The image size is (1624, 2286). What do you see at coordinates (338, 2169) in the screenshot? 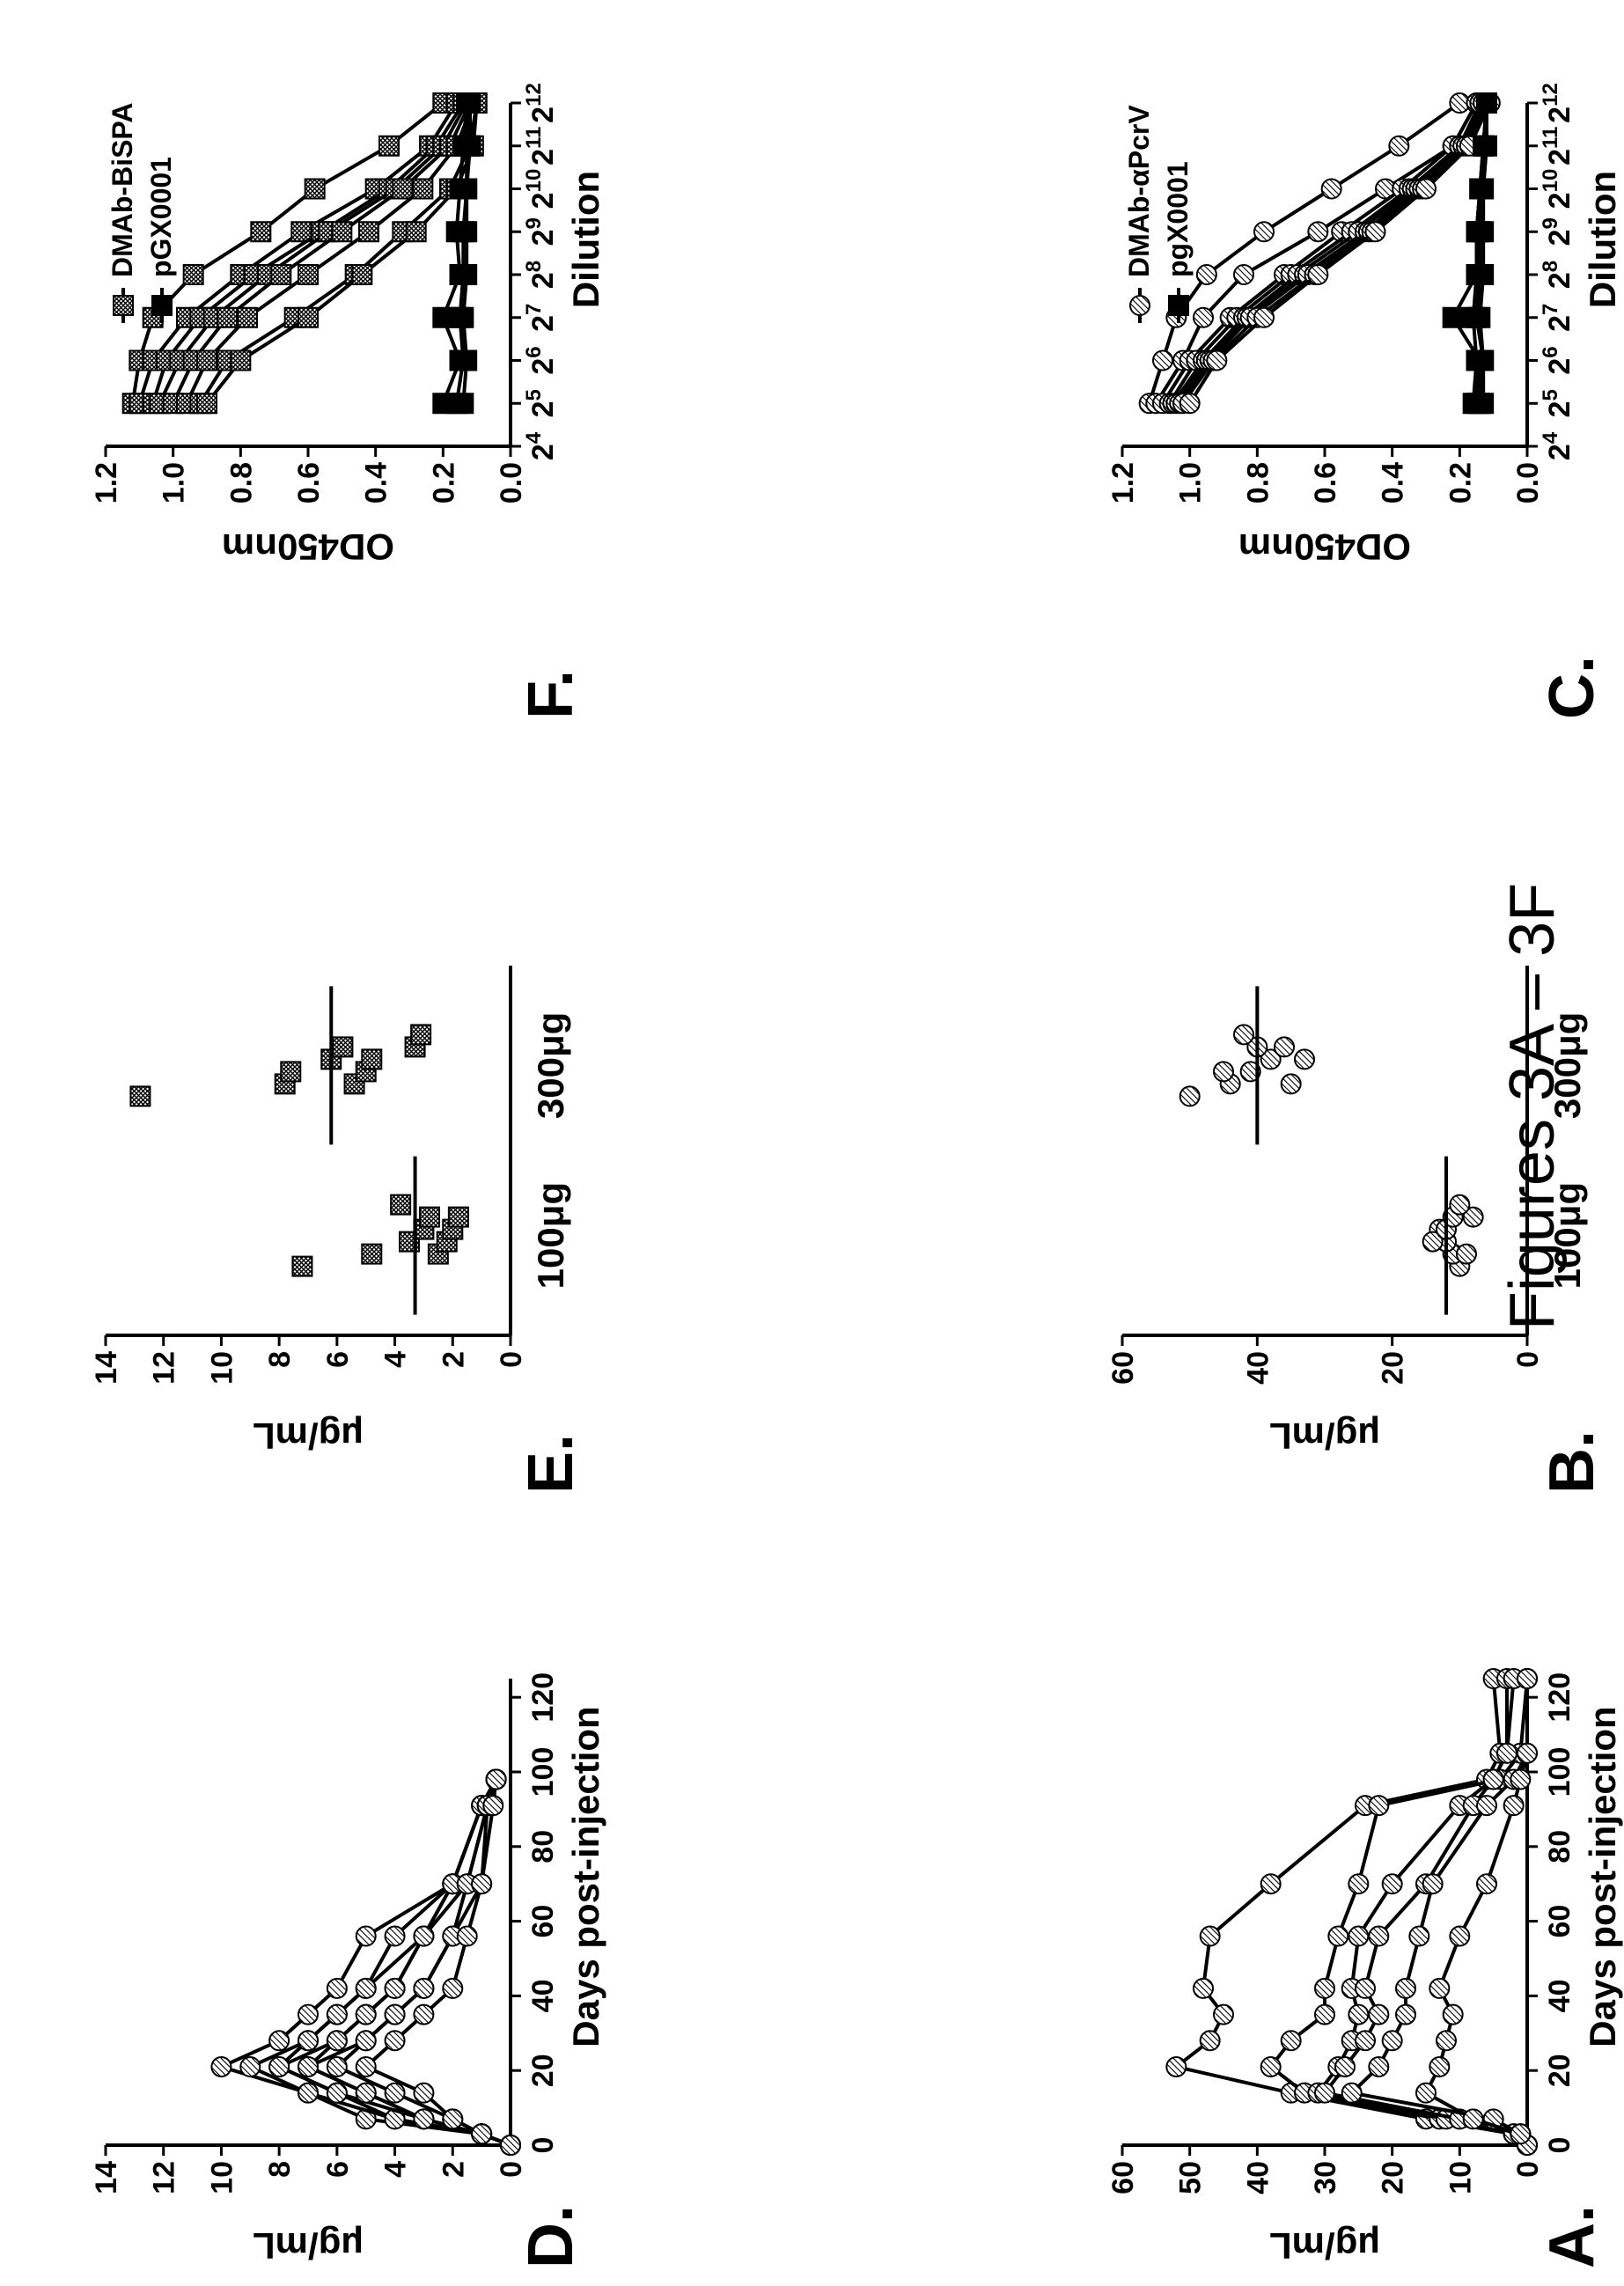
I see `y-tick-label: 6` at bounding box center [338, 2169].